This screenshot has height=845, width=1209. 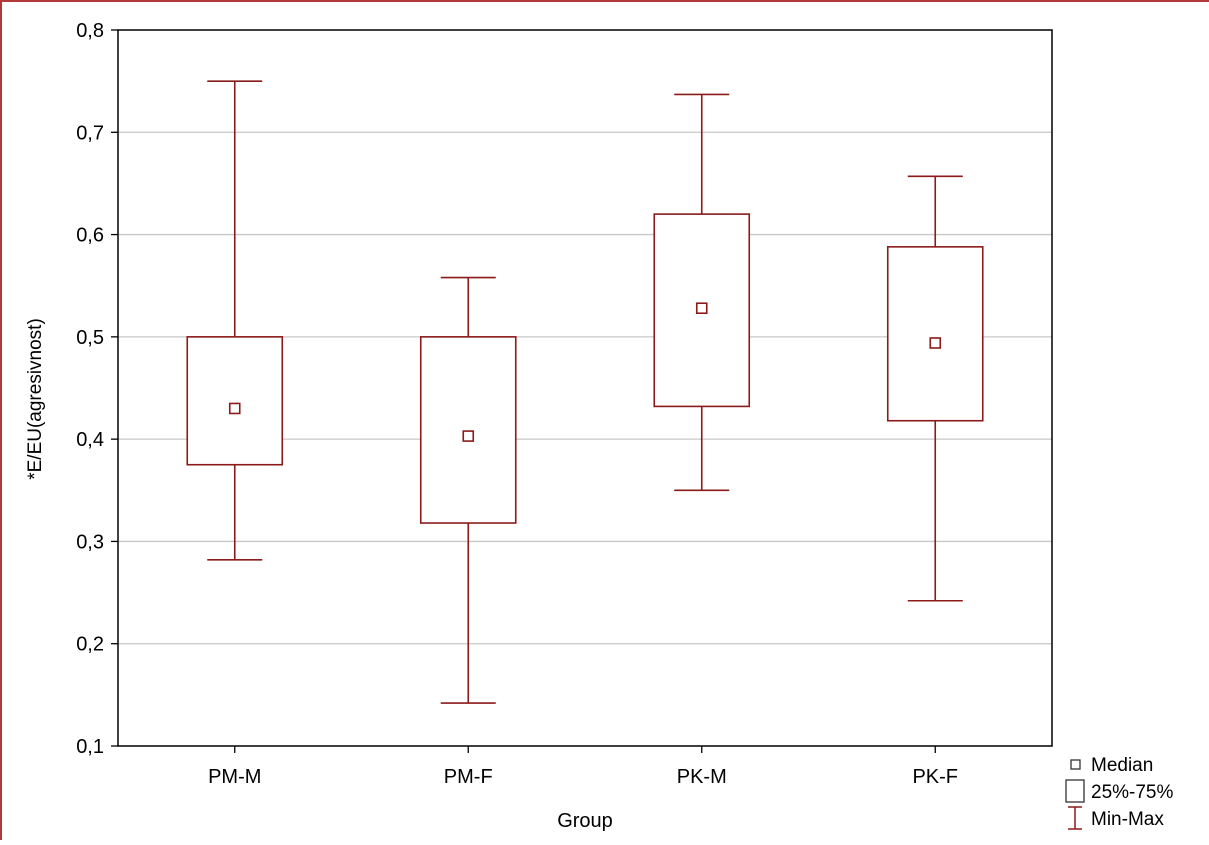 I want to click on legend-median-icon, so click(x=1075, y=764).